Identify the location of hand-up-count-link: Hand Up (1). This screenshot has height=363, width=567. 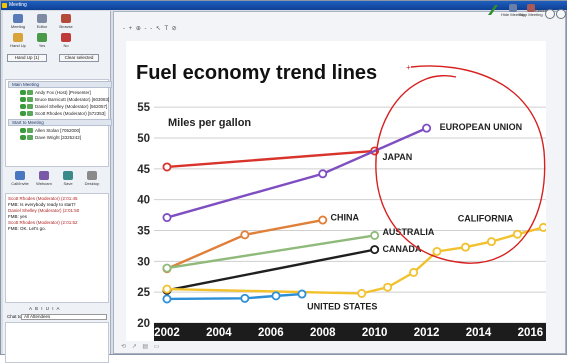
(27, 58).